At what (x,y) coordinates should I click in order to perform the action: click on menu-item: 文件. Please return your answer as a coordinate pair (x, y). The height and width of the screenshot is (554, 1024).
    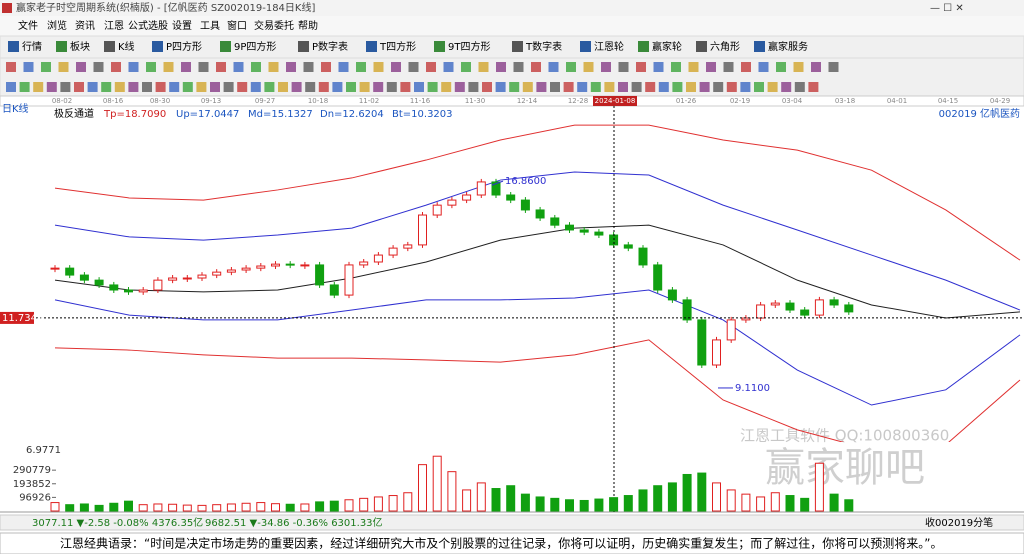
    Looking at the image, I should click on (28, 25).